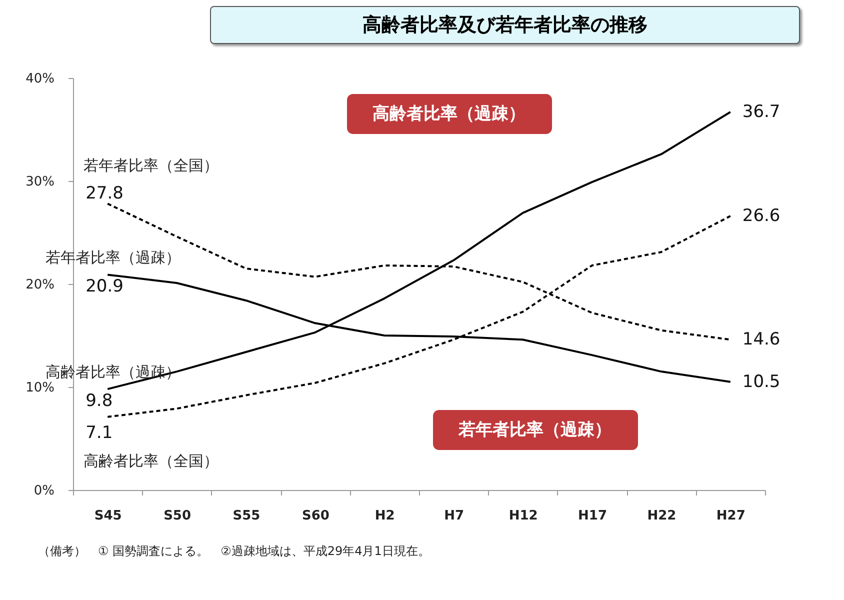 The width and height of the screenshot is (844, 600). Describe the element at coordinates (761, 382) in the screenshot. I see `data-label: 10.5` at that location.